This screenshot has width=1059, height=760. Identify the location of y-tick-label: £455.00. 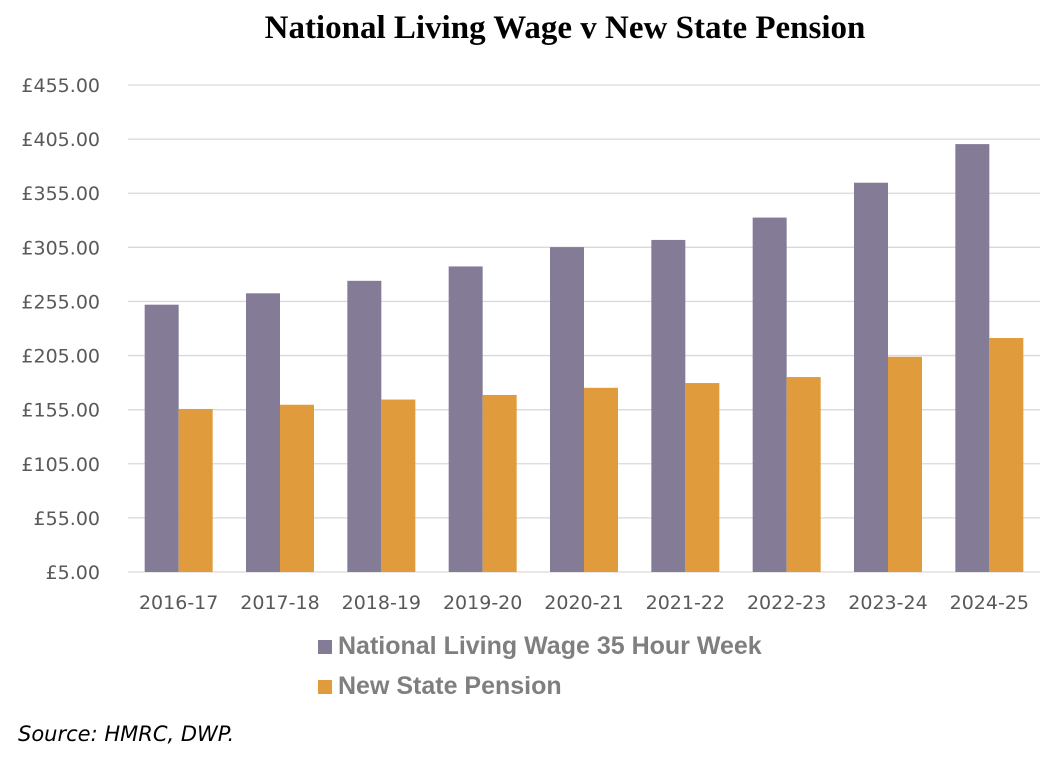
(60, 86).